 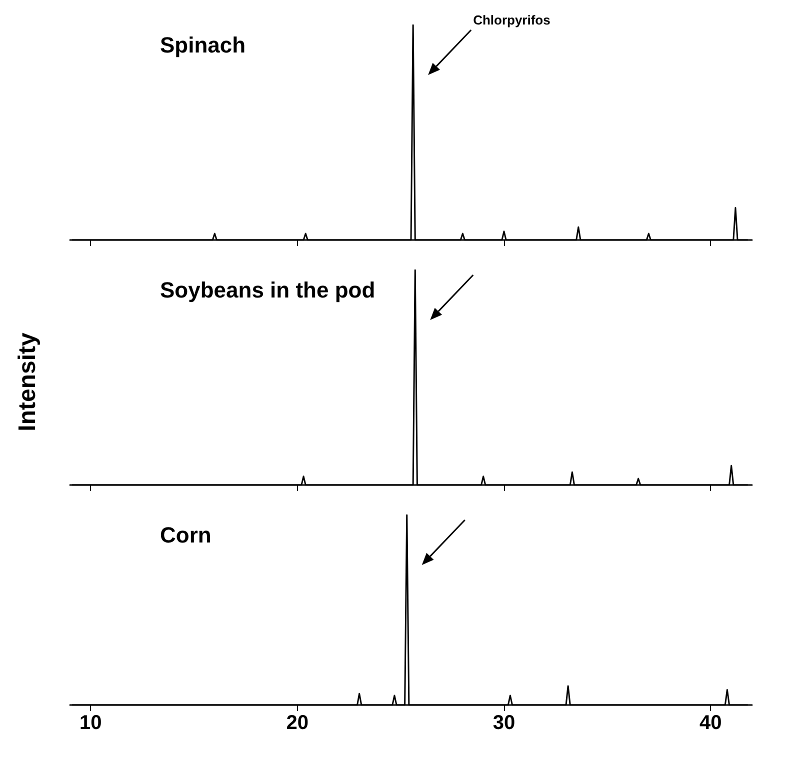 I want to click on annotation: Chlorpyrifos, so click(x=511, y=20).